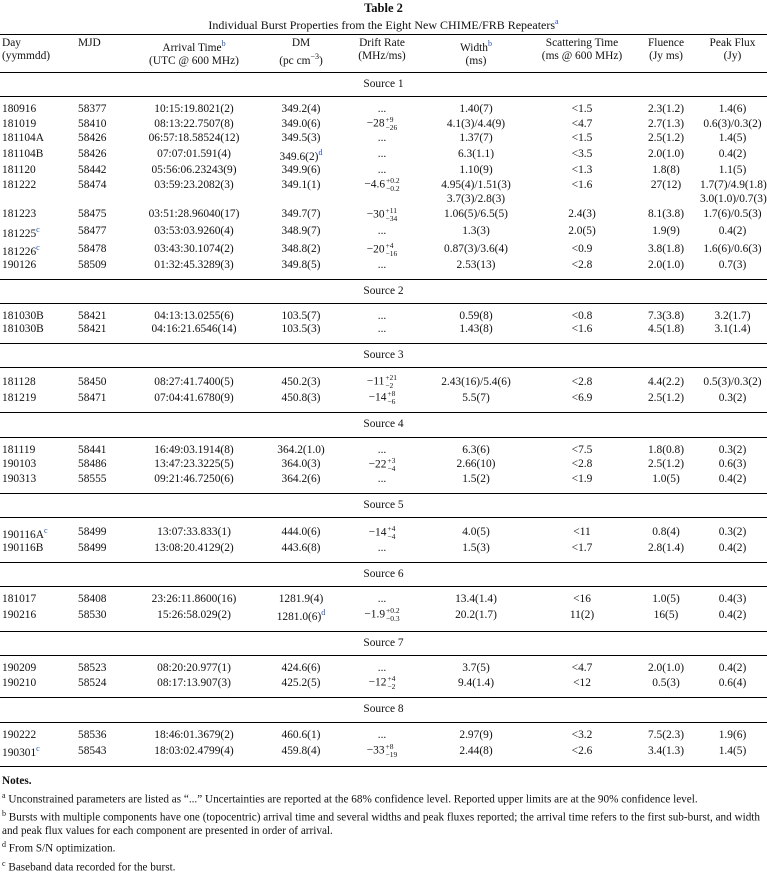 The image size is (767, 875). I want to click on cell-peak-flux: 0.7(3), so click(732, 265).